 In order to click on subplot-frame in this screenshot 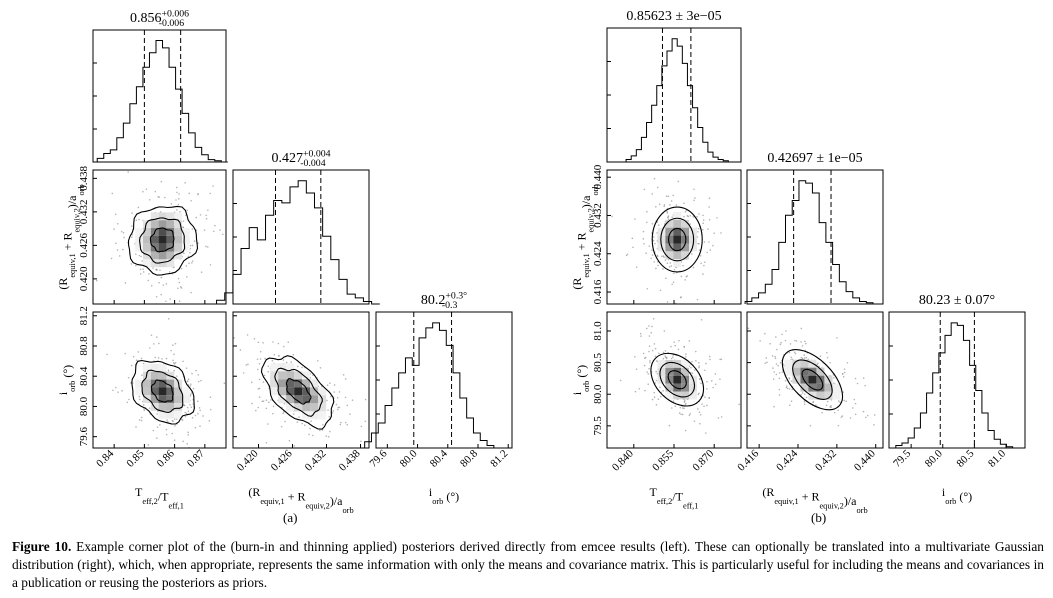, I will do `click(815, 237)`.